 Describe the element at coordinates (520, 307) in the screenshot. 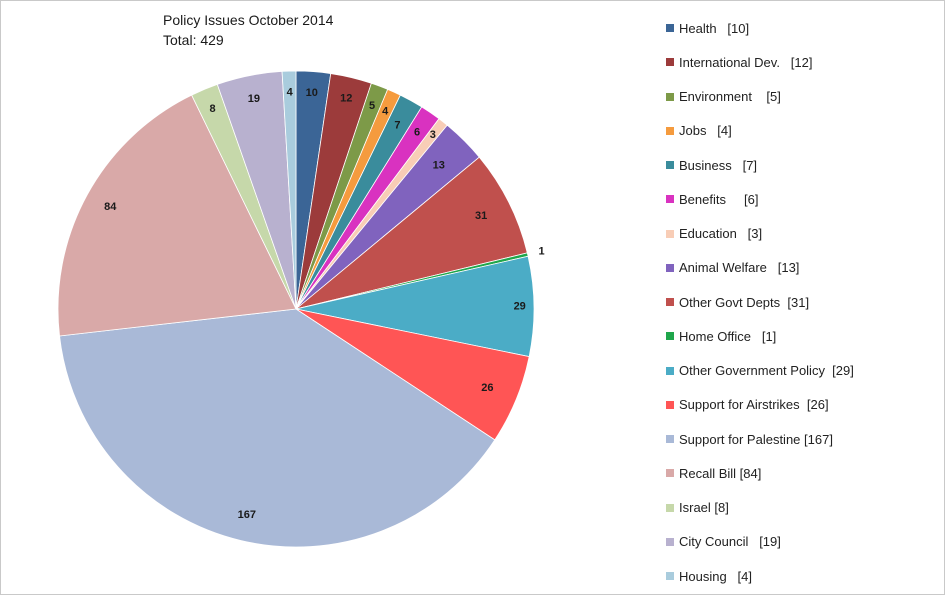

I see `slice-value-label-other-government-policy: 29` at that location.